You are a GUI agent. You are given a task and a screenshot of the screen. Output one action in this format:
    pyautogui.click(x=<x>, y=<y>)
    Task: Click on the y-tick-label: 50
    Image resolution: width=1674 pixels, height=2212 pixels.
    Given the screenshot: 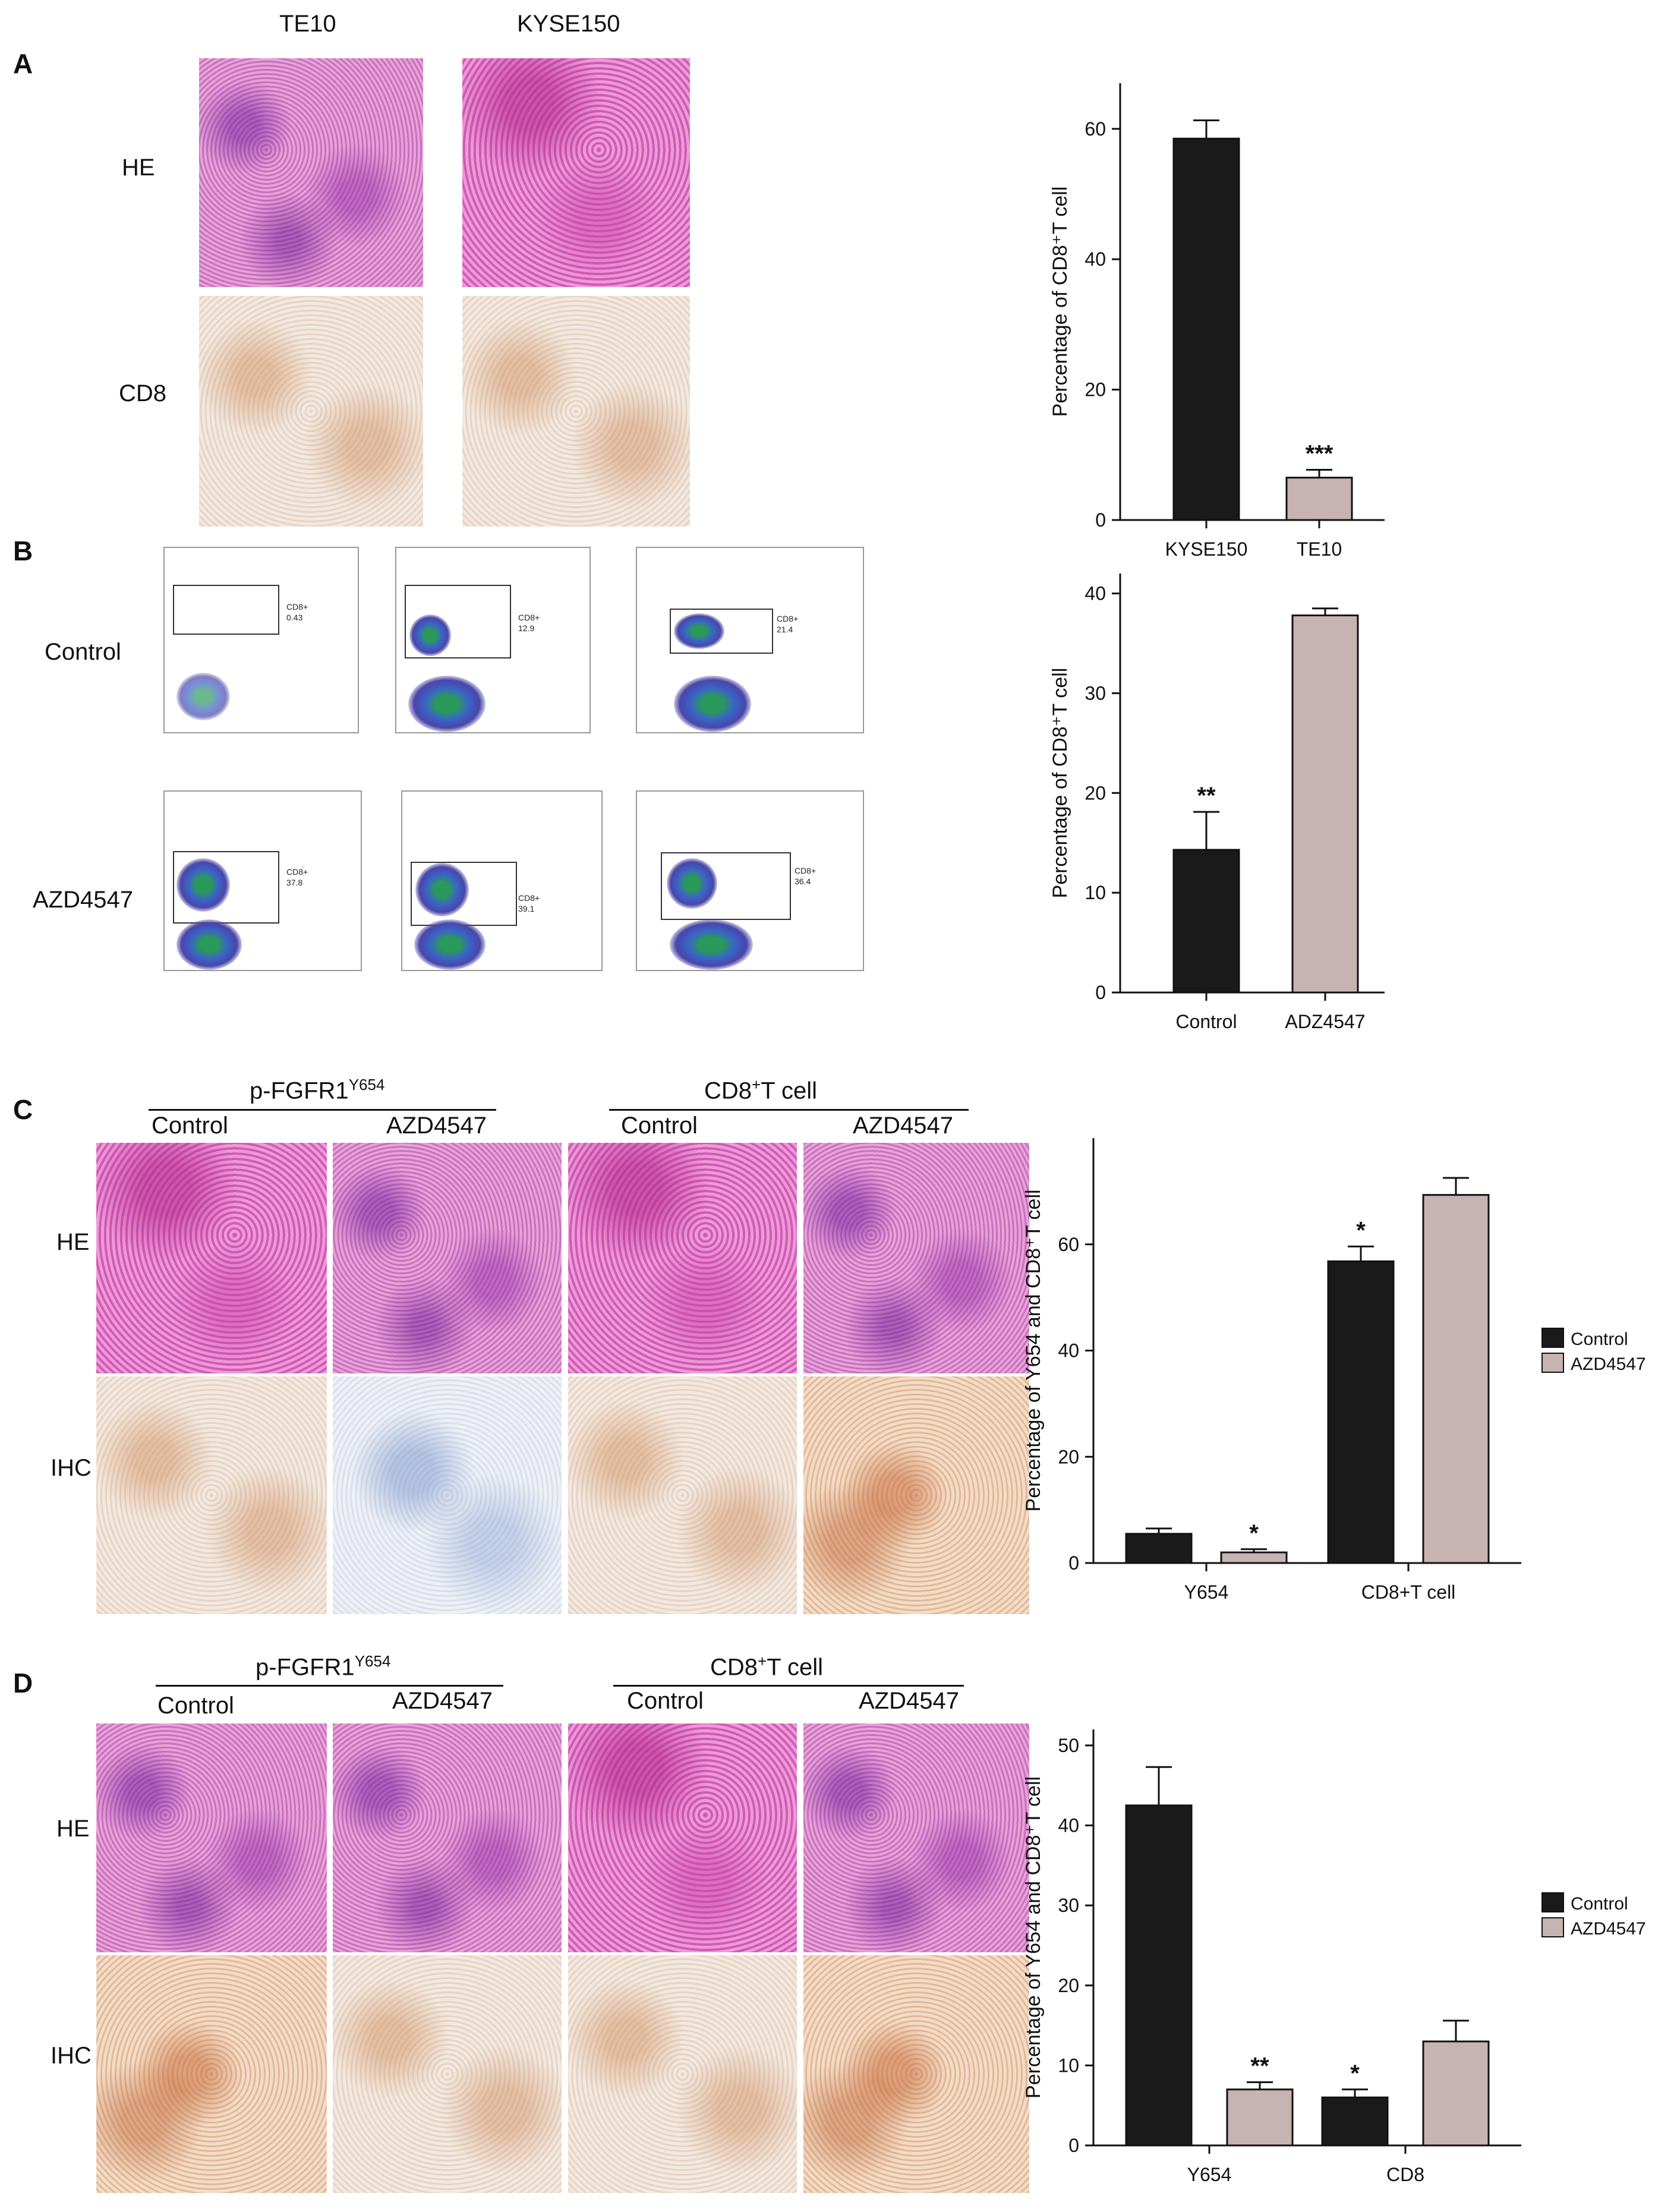 What is the action you would take?
    pyautogui.click(x=1068, y=1745)
    